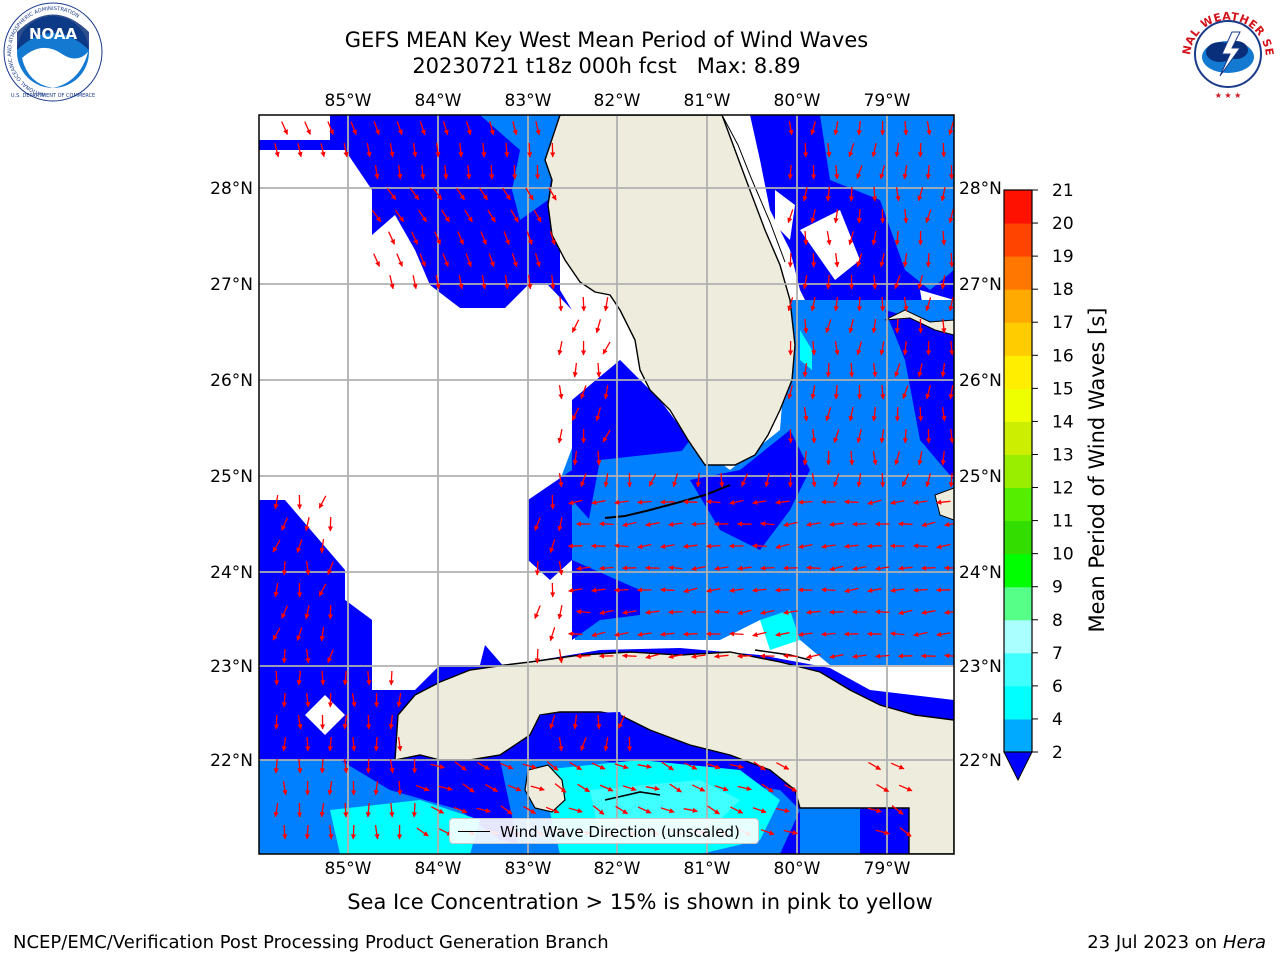 The width and height of the screenshot is (1280, 960). Describe the element at coordinates (980, 475) in the screenshot. I see `lat-labels-right: 28°N 27°N 26°N 25°N 24°N 23°N 22°N` at that location.